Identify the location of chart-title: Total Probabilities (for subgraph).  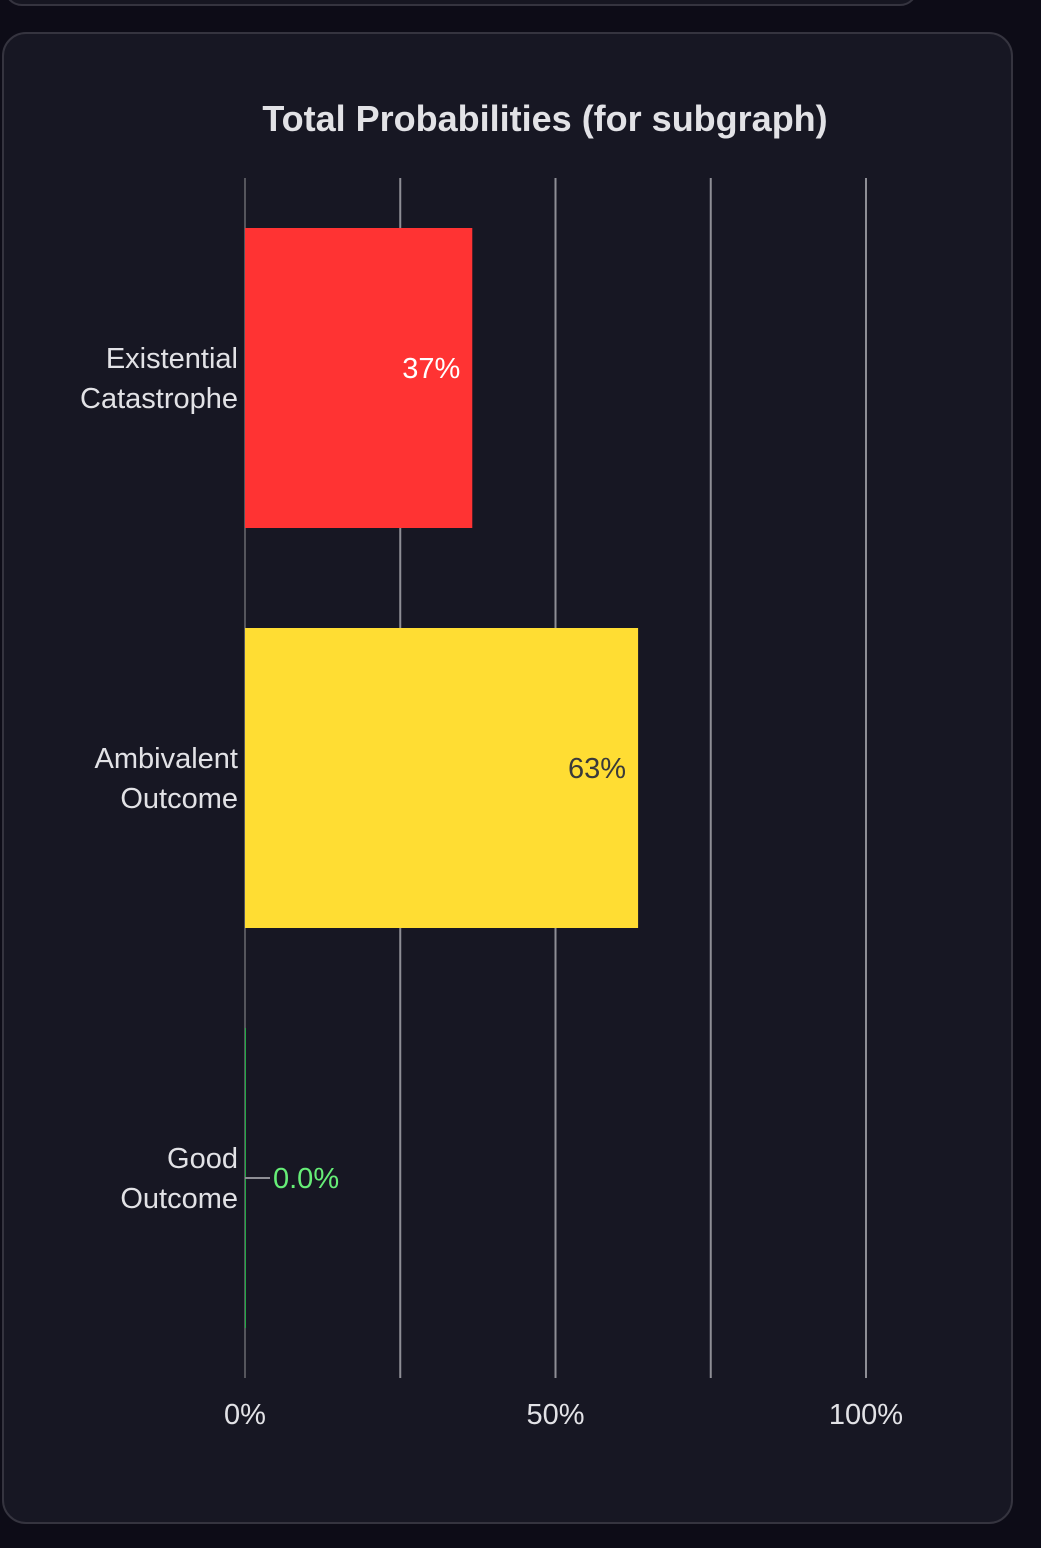
(544, 118).